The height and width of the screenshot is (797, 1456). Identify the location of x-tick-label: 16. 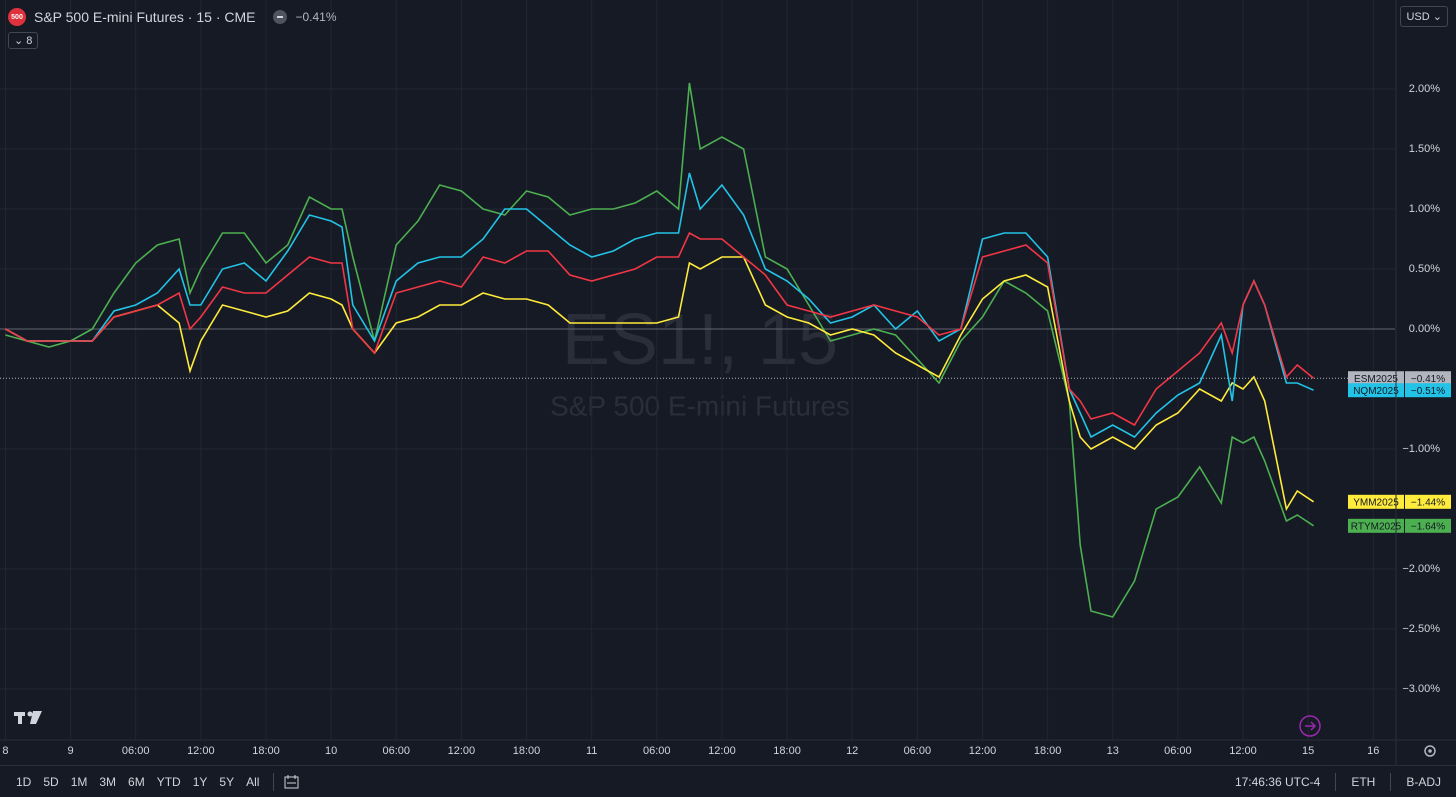
(1373, 751).